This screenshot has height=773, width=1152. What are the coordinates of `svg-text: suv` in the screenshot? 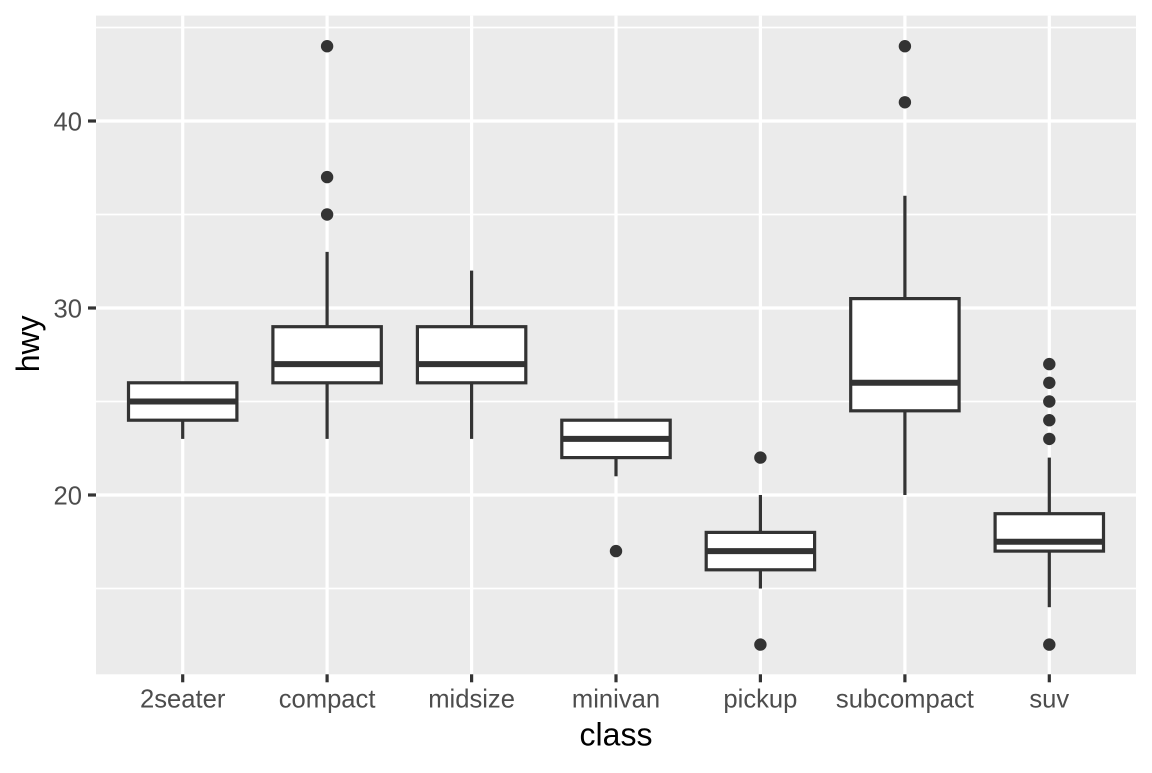 It's located at (1049, 700).